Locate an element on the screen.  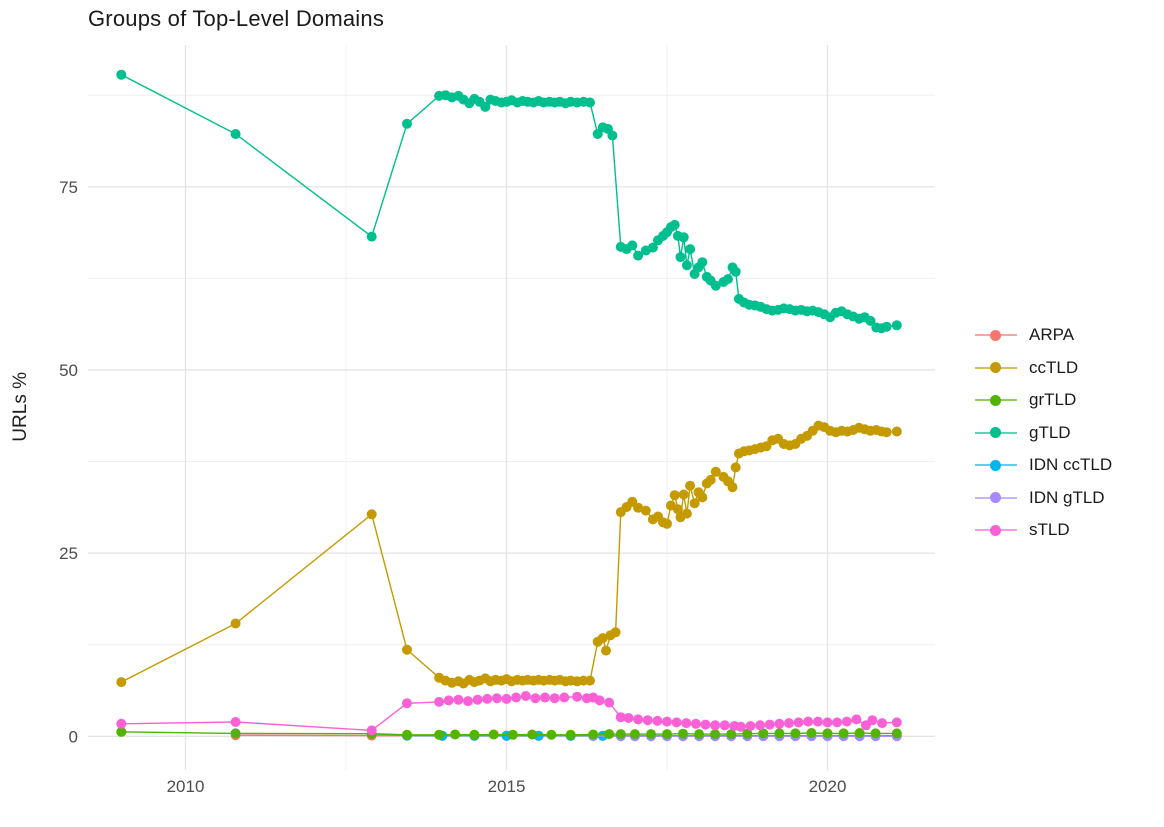
x-tick-label: 2010 is located at coordinates (186, 786).